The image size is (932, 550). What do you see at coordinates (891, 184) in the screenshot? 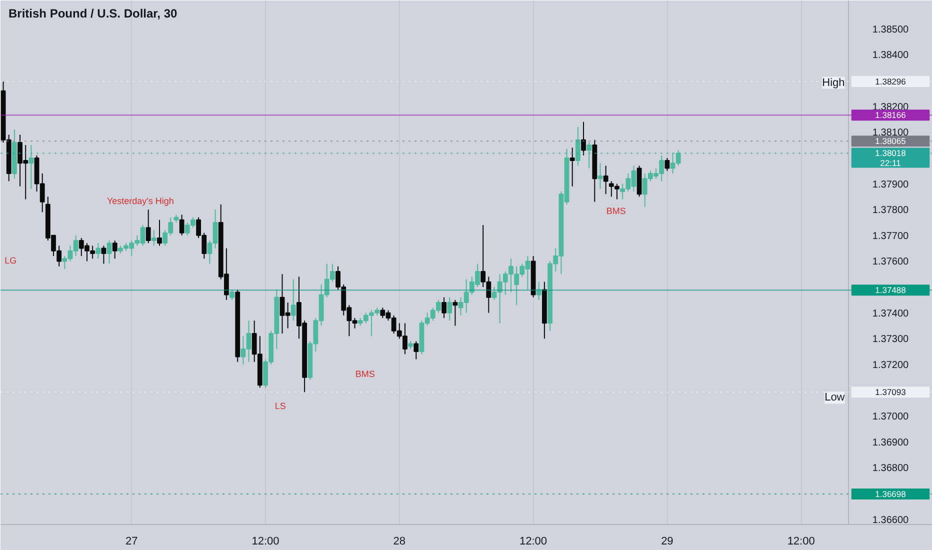
I see `y-tick-label: 1.37900` at bounding box center [891, 184].